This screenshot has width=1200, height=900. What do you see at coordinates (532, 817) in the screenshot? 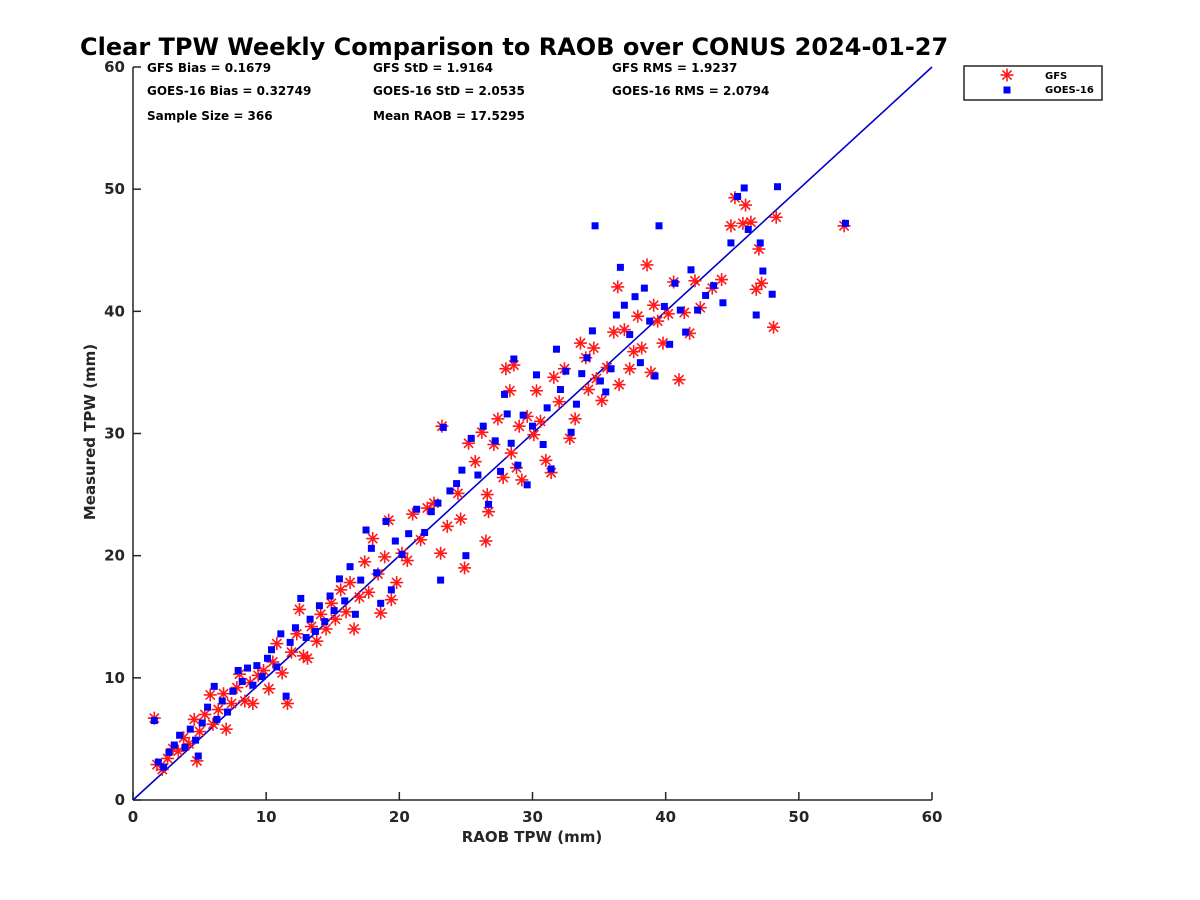
I see `x-tick-label: 30` at bounding box center [532, 817].